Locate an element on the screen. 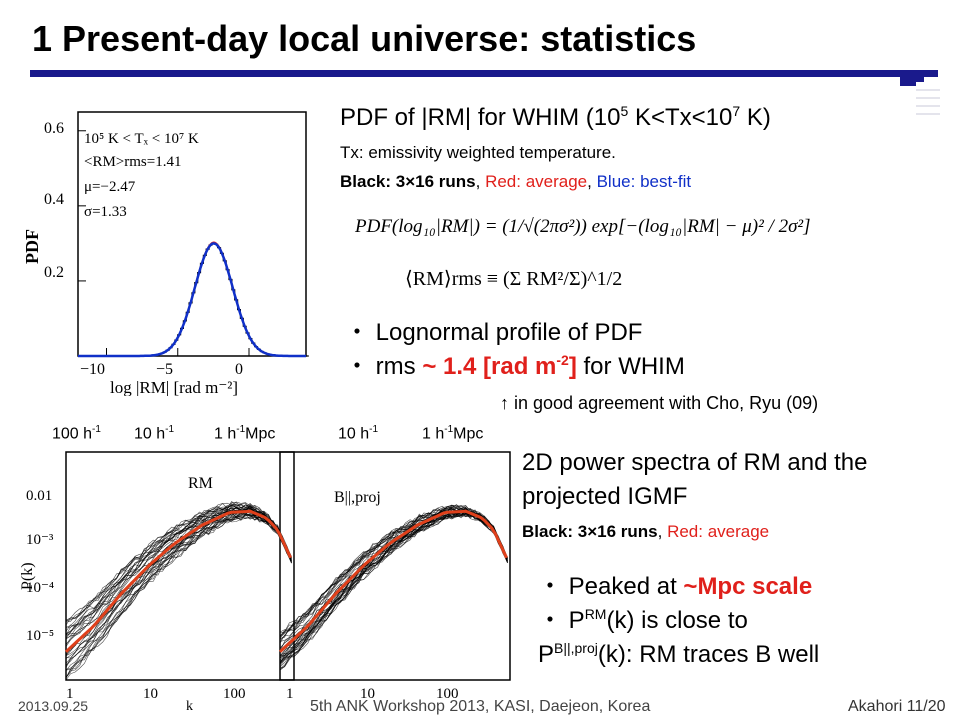 The image size is (960, 720). bullet-prm: ・ PRM(k) is close to is located at coordinates (643, 617).